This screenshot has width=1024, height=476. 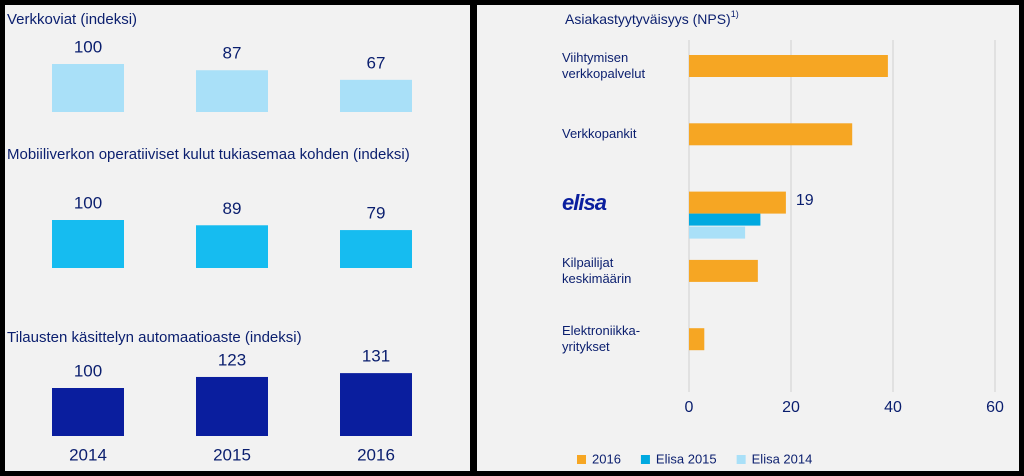 I want to click on x-tick-label: 2016, so click(x=376, y=454).